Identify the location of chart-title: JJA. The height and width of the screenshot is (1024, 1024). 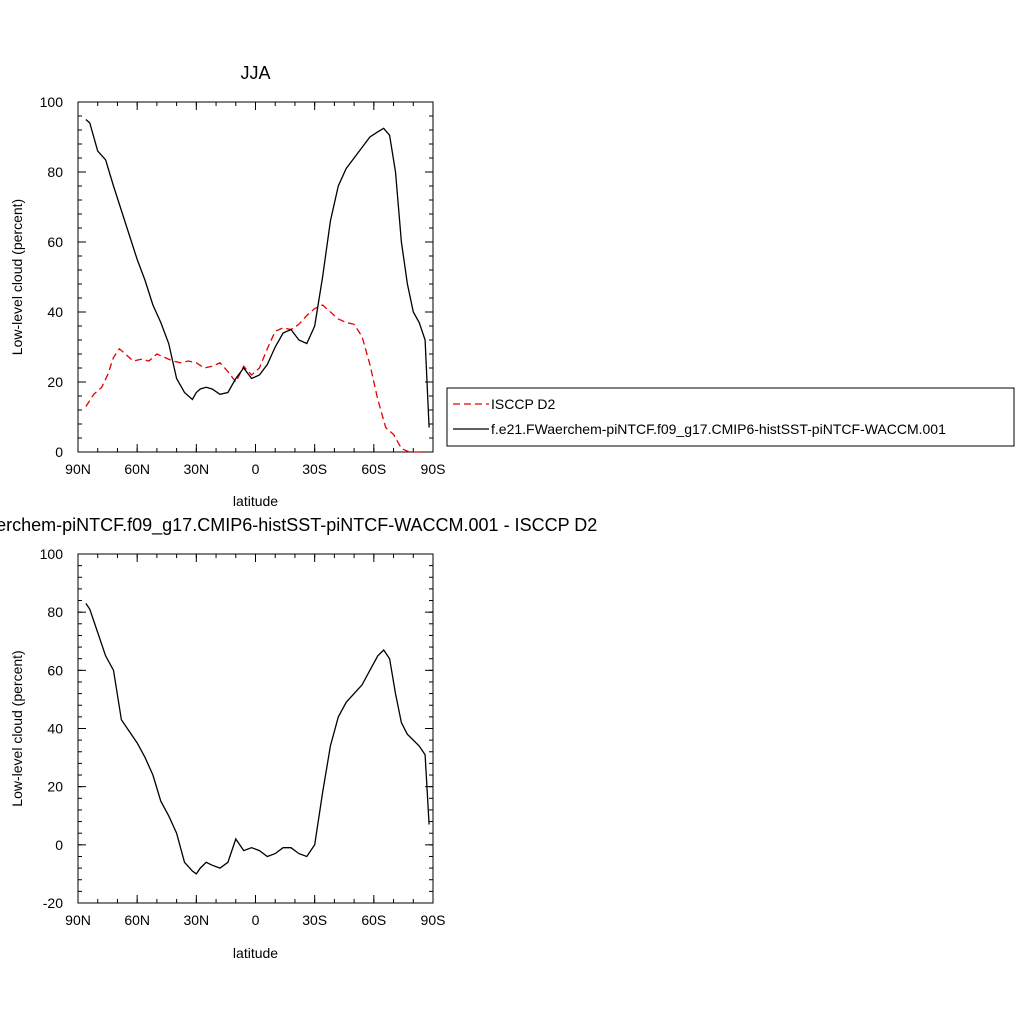
(255, 73).